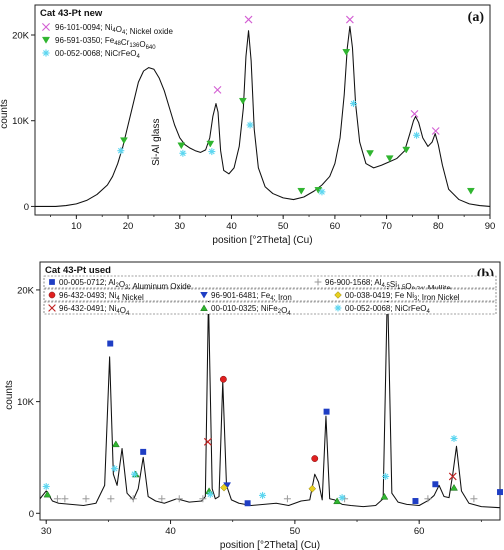 The width and height of the screenshot is (504, 550). What do you see at coordinates (438, 226) in the screenshot?
I see `x-tick-label: 80` at bounding box center [438, 226].